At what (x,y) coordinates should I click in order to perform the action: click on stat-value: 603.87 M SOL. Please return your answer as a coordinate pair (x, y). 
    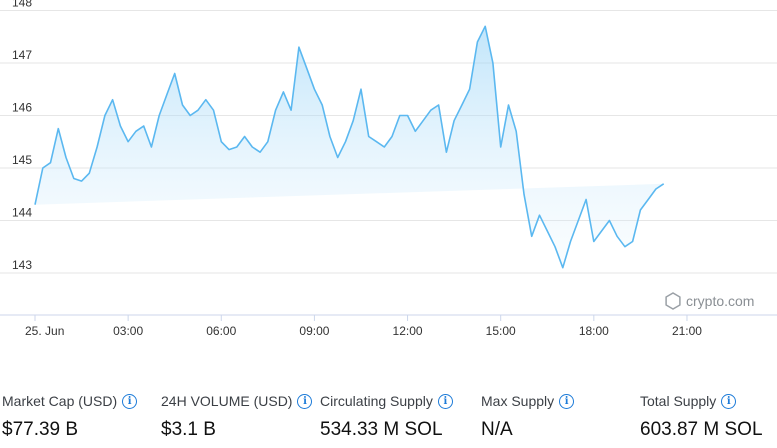
    Looking at the image, I should click on (701, 429).